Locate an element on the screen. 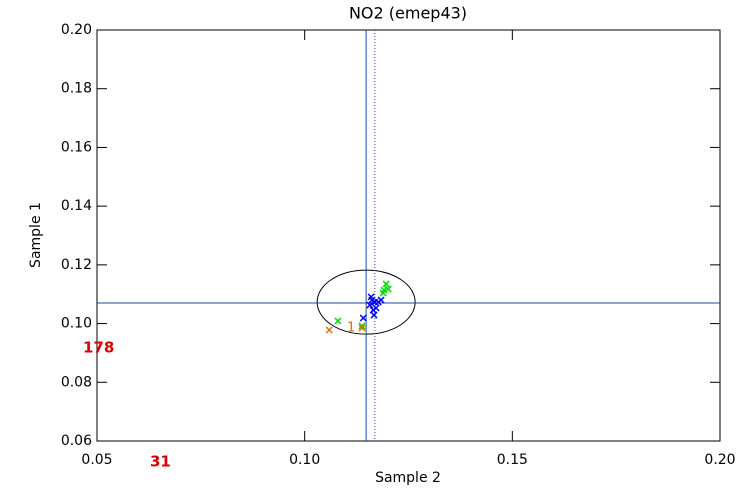 The width and height of the screenshot is (750, 500). y-tick-label: 0.14 is located at coordinates (76, 206).